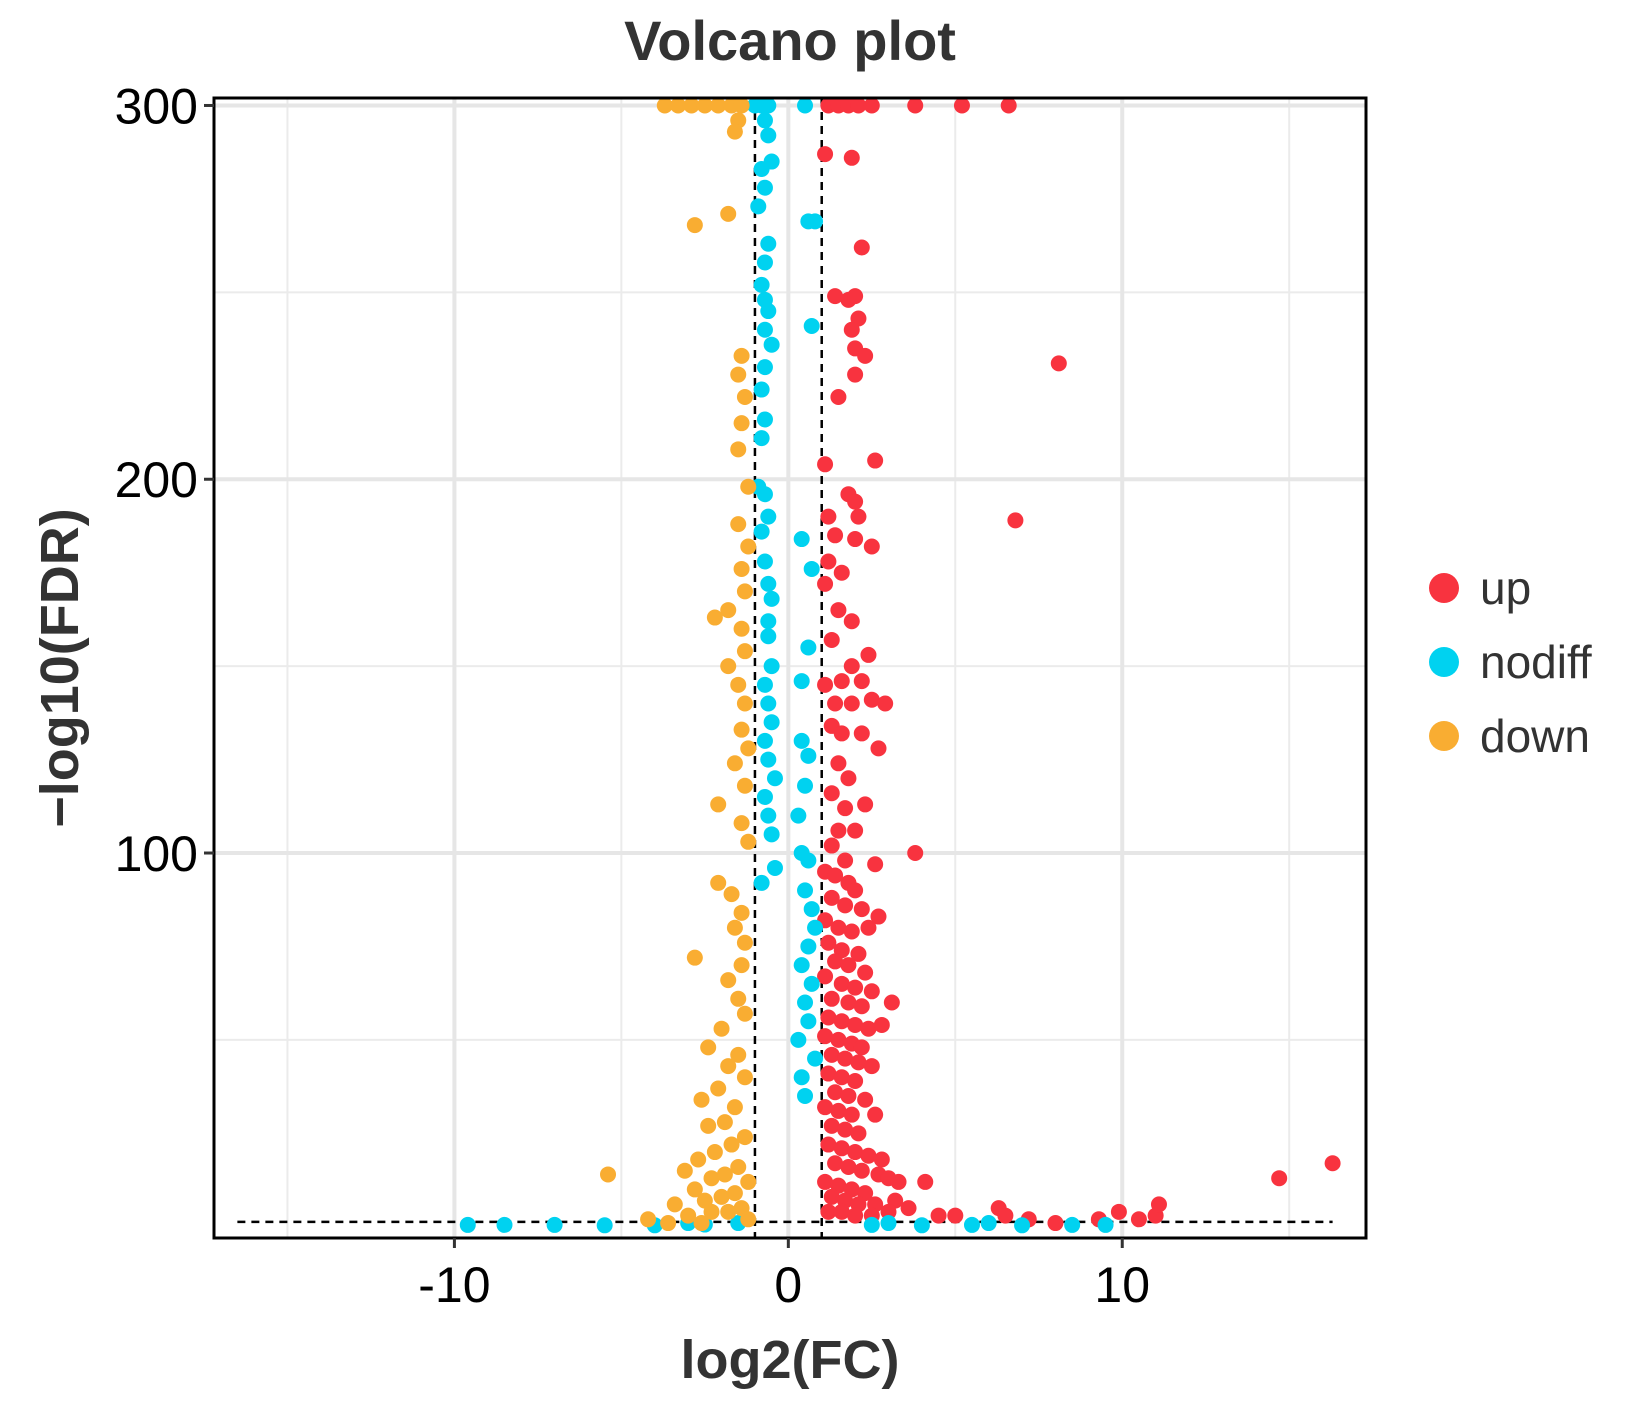 The image size is (1626, 1411). I want to click on legend-label-nodiff: nodiff, so click(1536, 662).